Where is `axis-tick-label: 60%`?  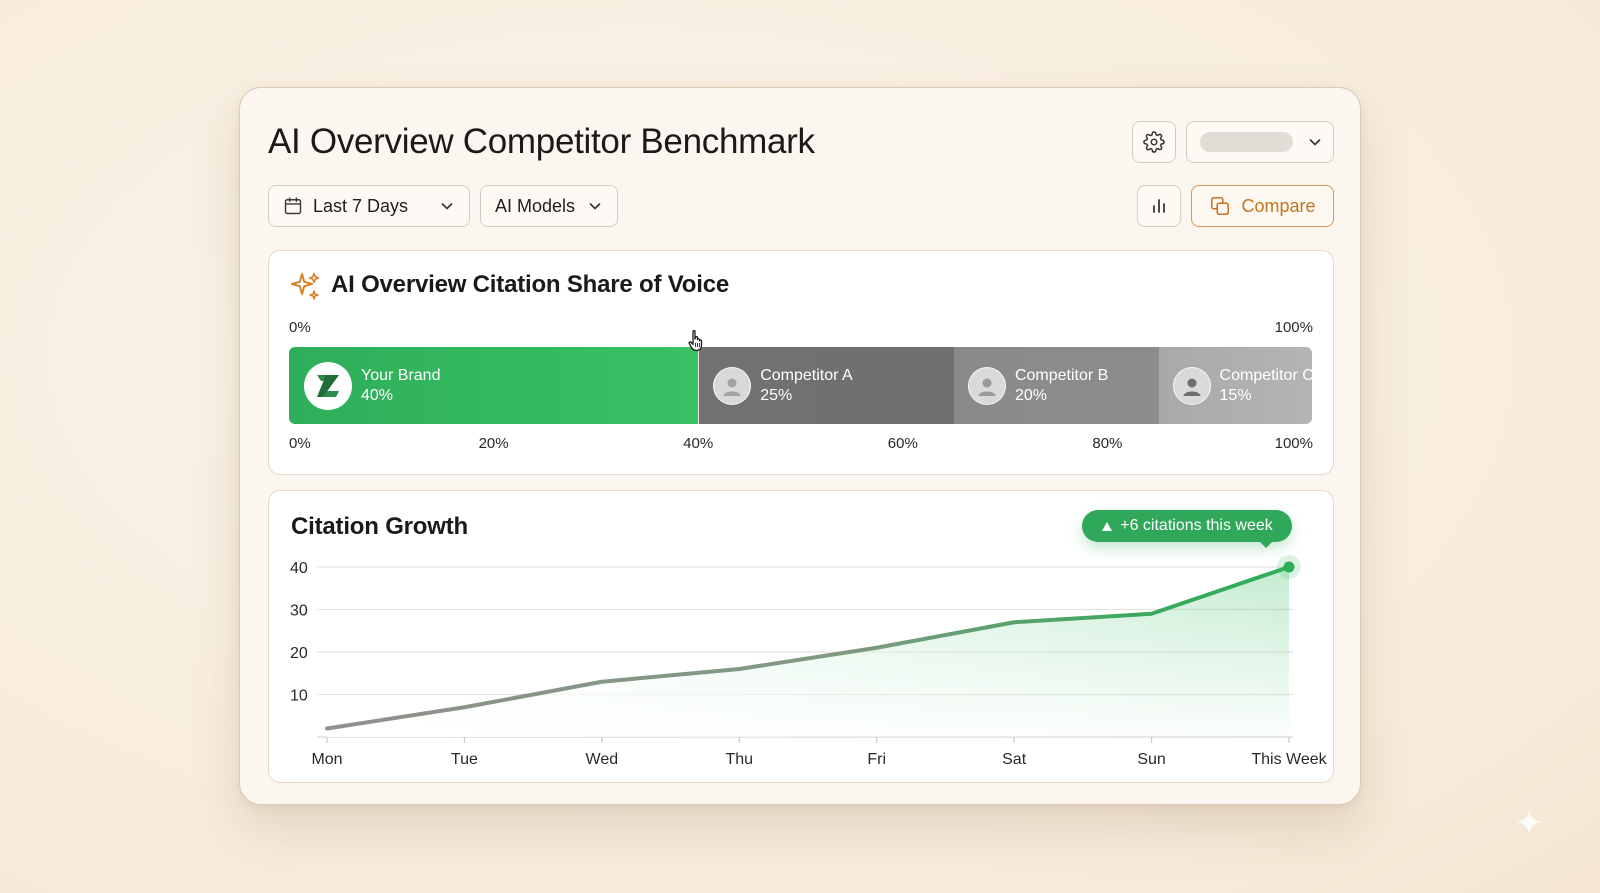 axis-tick-label: 60% is located at coordinates (902, 443).